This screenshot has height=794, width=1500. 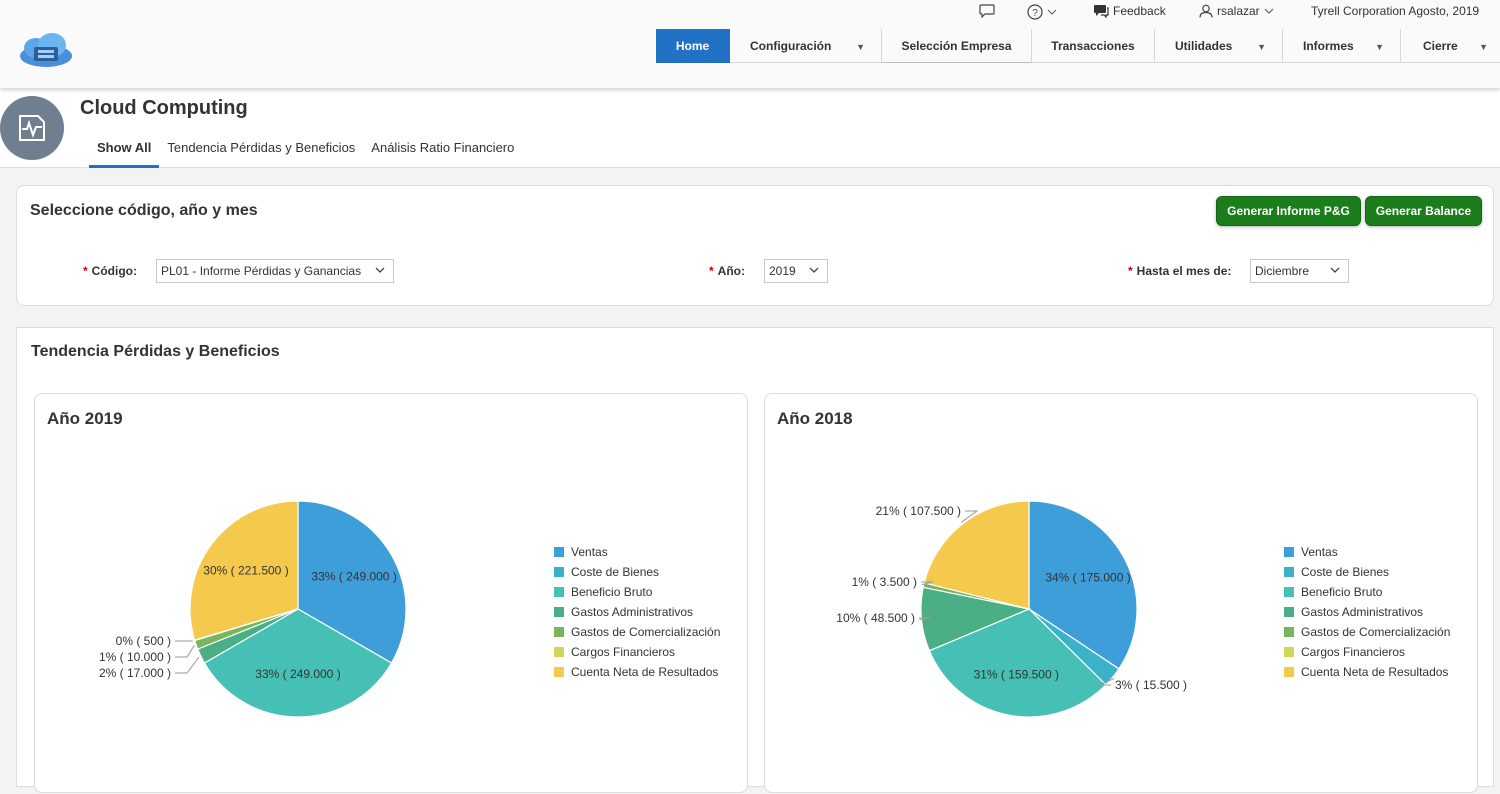 I want to click on nav-configuracion: Configuración ▼, so click(x=806, y=46).